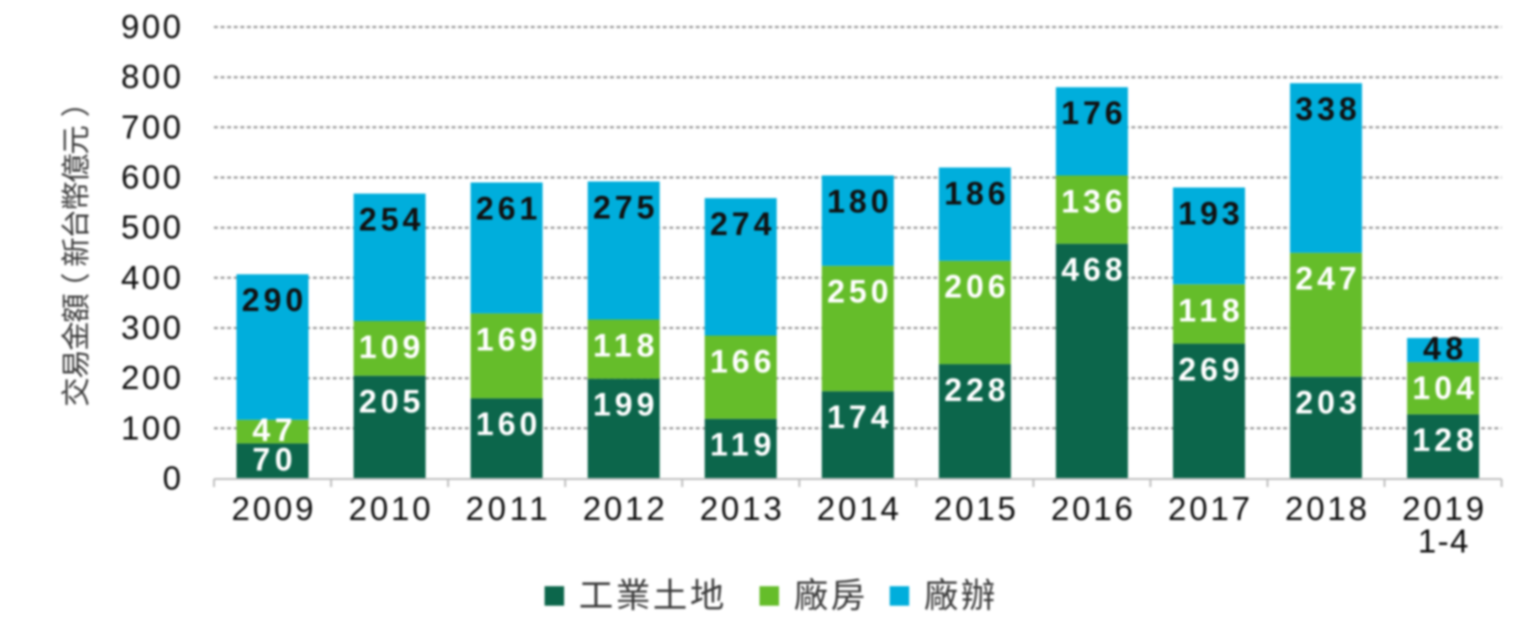 The width and height of the screenshot is (1536, 636). What do you see at coordinates (974, 287) in the screenshot?
I see `svg-text: 206` at bounding box center [974, 287].